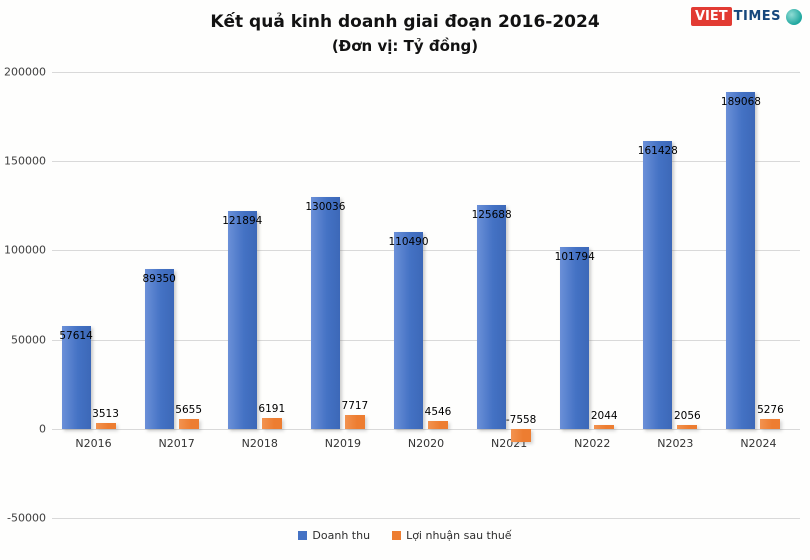 The image size is (810, 560). What do you see at coordinates (758, 443) in the screenshot?
I see `x-axis-category-label: N2024` at bounding box center [758, 443].